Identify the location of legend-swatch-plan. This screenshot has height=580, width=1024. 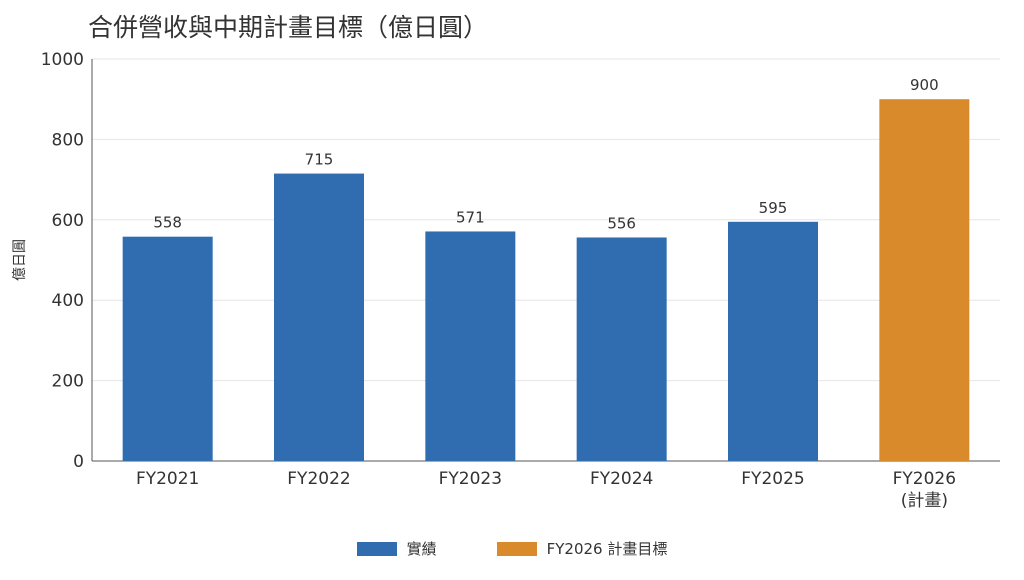
(516, 548).